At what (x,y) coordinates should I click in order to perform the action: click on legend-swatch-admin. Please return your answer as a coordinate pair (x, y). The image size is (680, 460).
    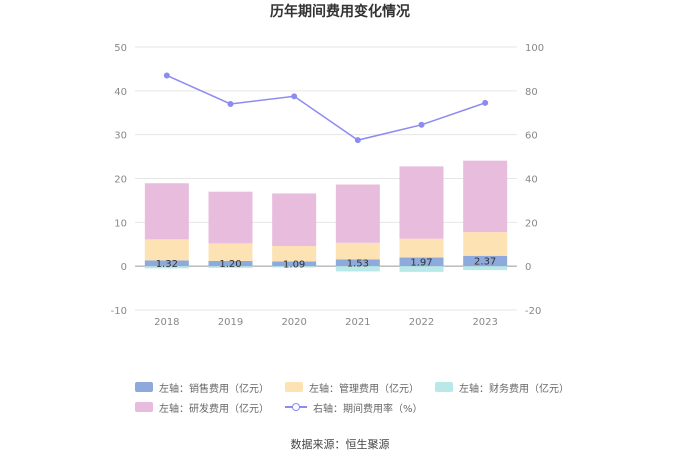
    Looking at the image, I should click on (294, 387).